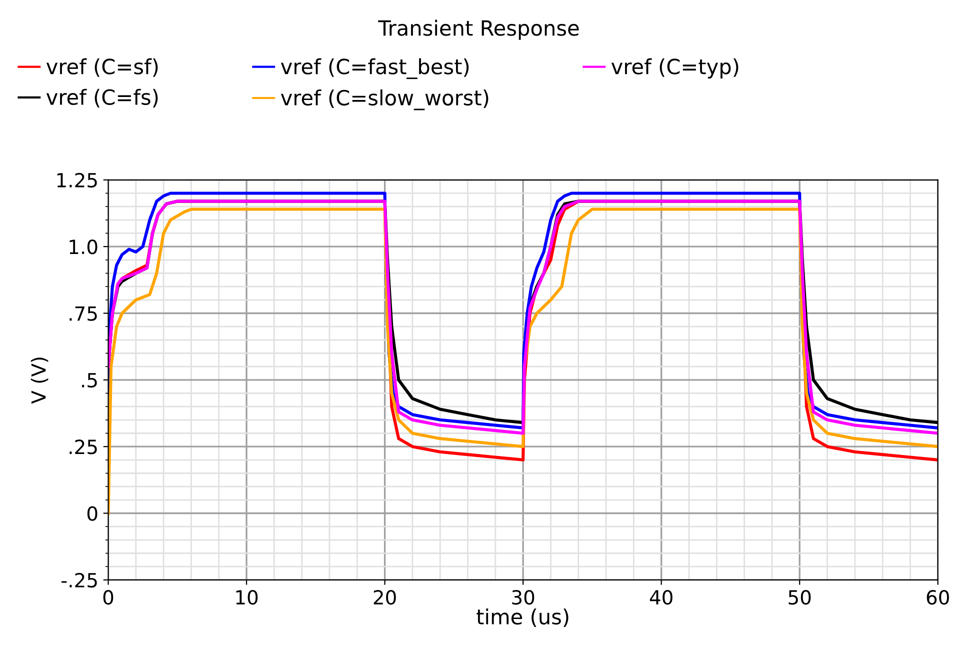  What do you see at coordinates (39, 381) in the screenshot?
I see `y-axis-title: V (V)` at bounding box center [39, 381].